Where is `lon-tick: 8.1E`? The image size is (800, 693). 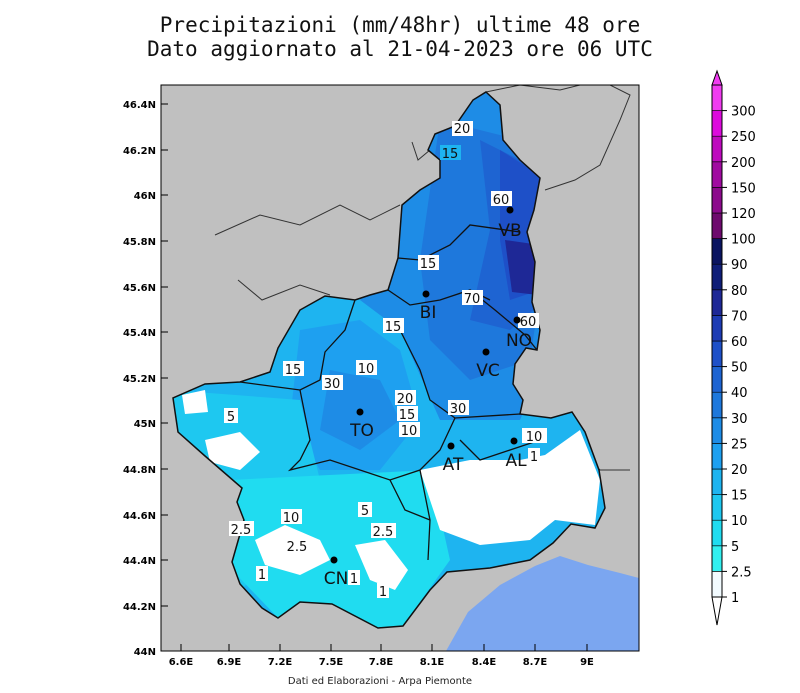
lon-tick: 8.1E is located at coordinates (432, 656).